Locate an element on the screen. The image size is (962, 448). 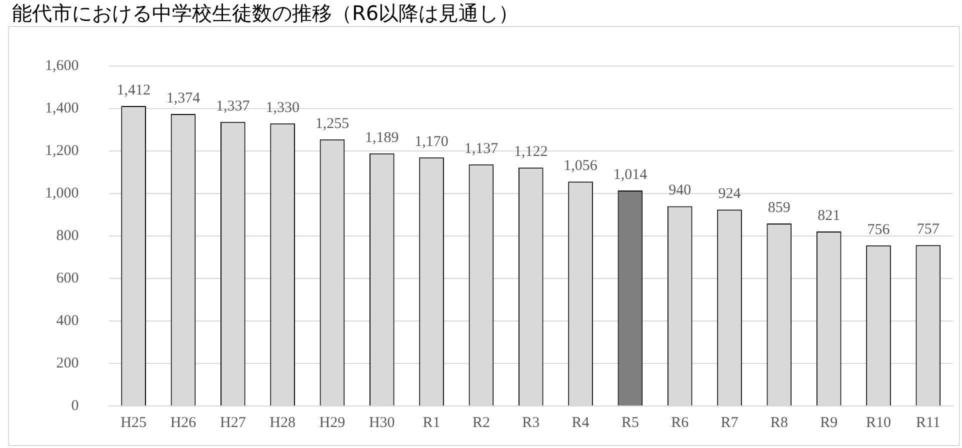
data-label: 1,412 is located at coordinates (133, 90).